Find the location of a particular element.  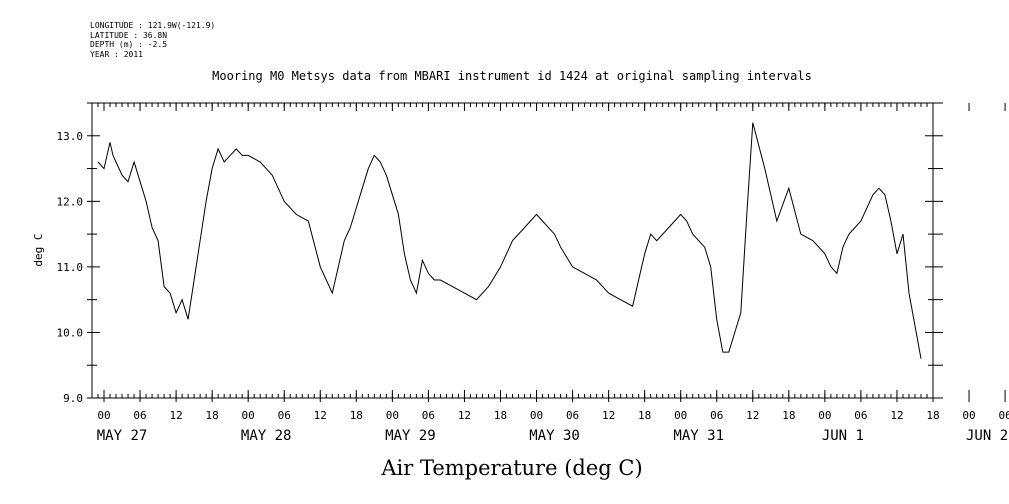

year-text: YEAR : 2011 is located at coordinates (116, 54).